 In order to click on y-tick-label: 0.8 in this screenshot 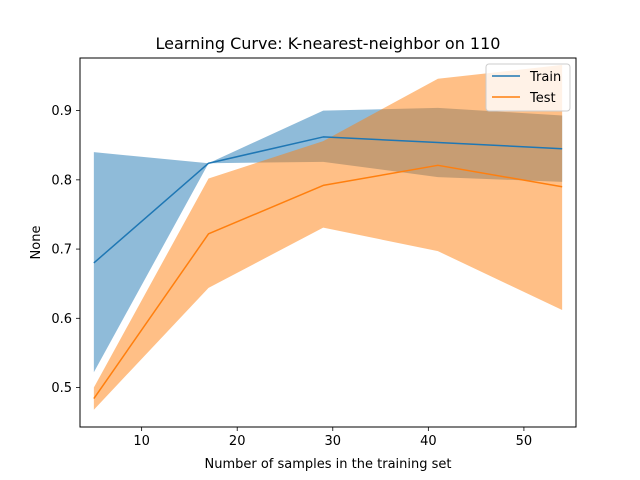, I will do `click(61, 180)`.